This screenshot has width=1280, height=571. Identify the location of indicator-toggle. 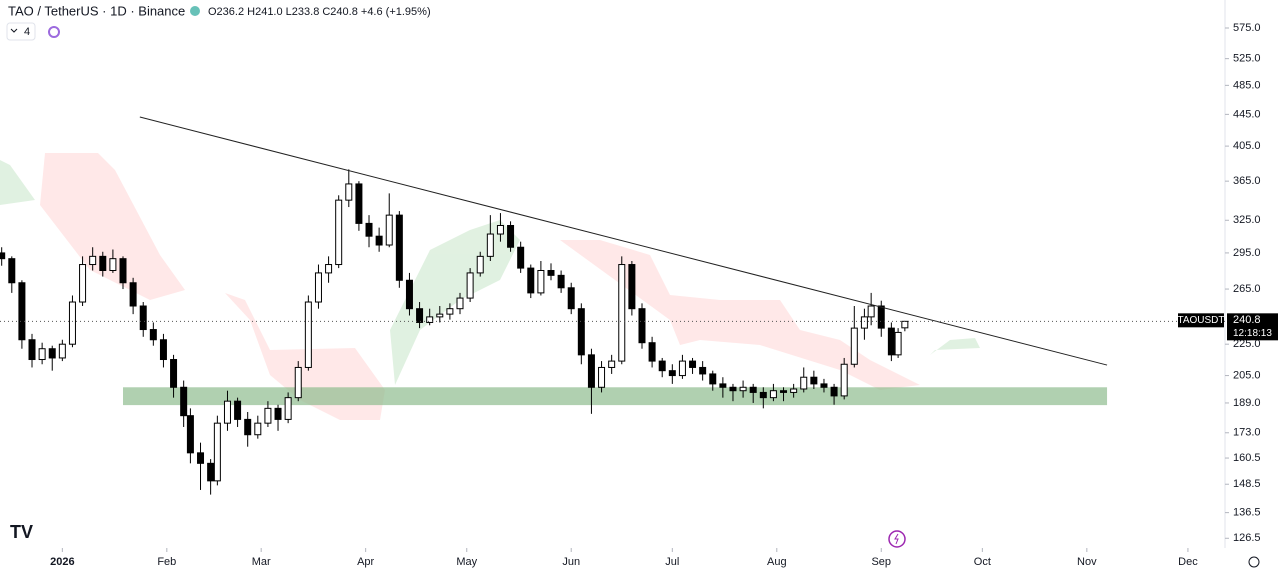
(21, 31).